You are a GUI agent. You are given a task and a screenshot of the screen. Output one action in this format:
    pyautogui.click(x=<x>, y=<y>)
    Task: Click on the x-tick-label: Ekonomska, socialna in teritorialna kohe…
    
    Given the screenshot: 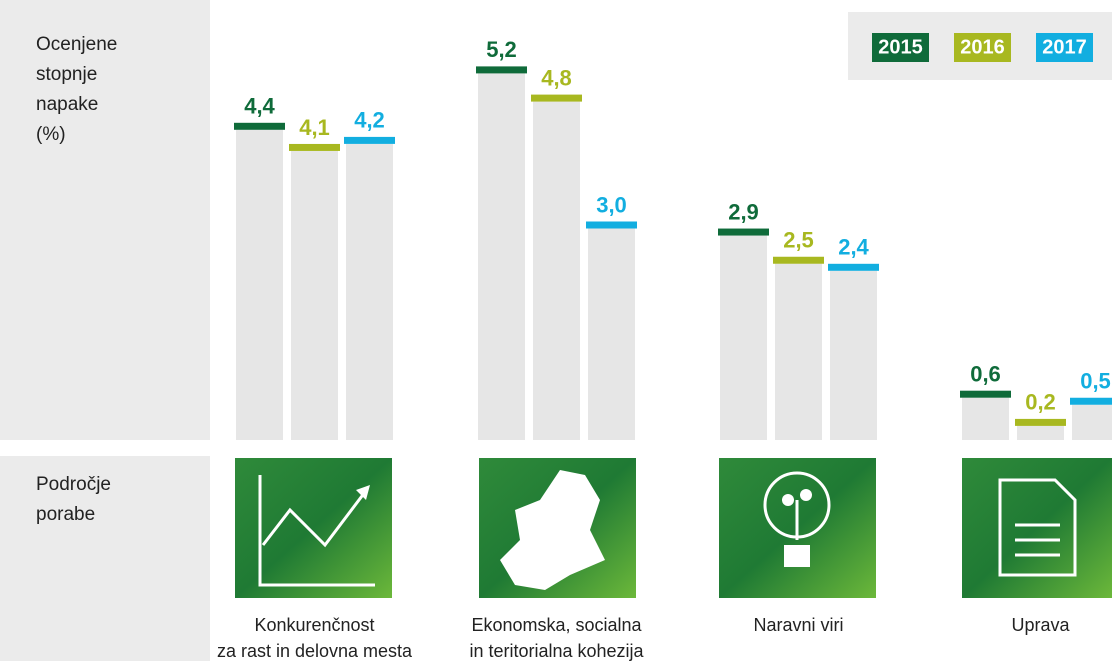 What is the action you would take?
    pyautogui.click(x=556, y=638)
    